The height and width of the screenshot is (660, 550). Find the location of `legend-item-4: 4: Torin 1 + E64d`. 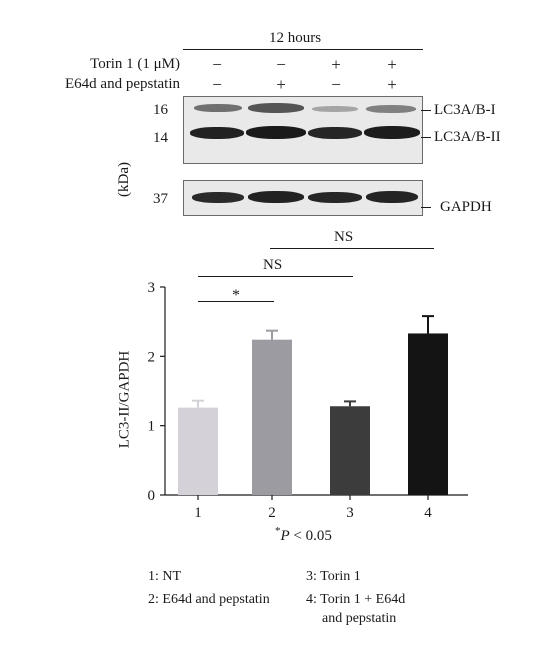

legend-item-4: 4: Torin 1 + E64d is located at coordinates (356, 599).